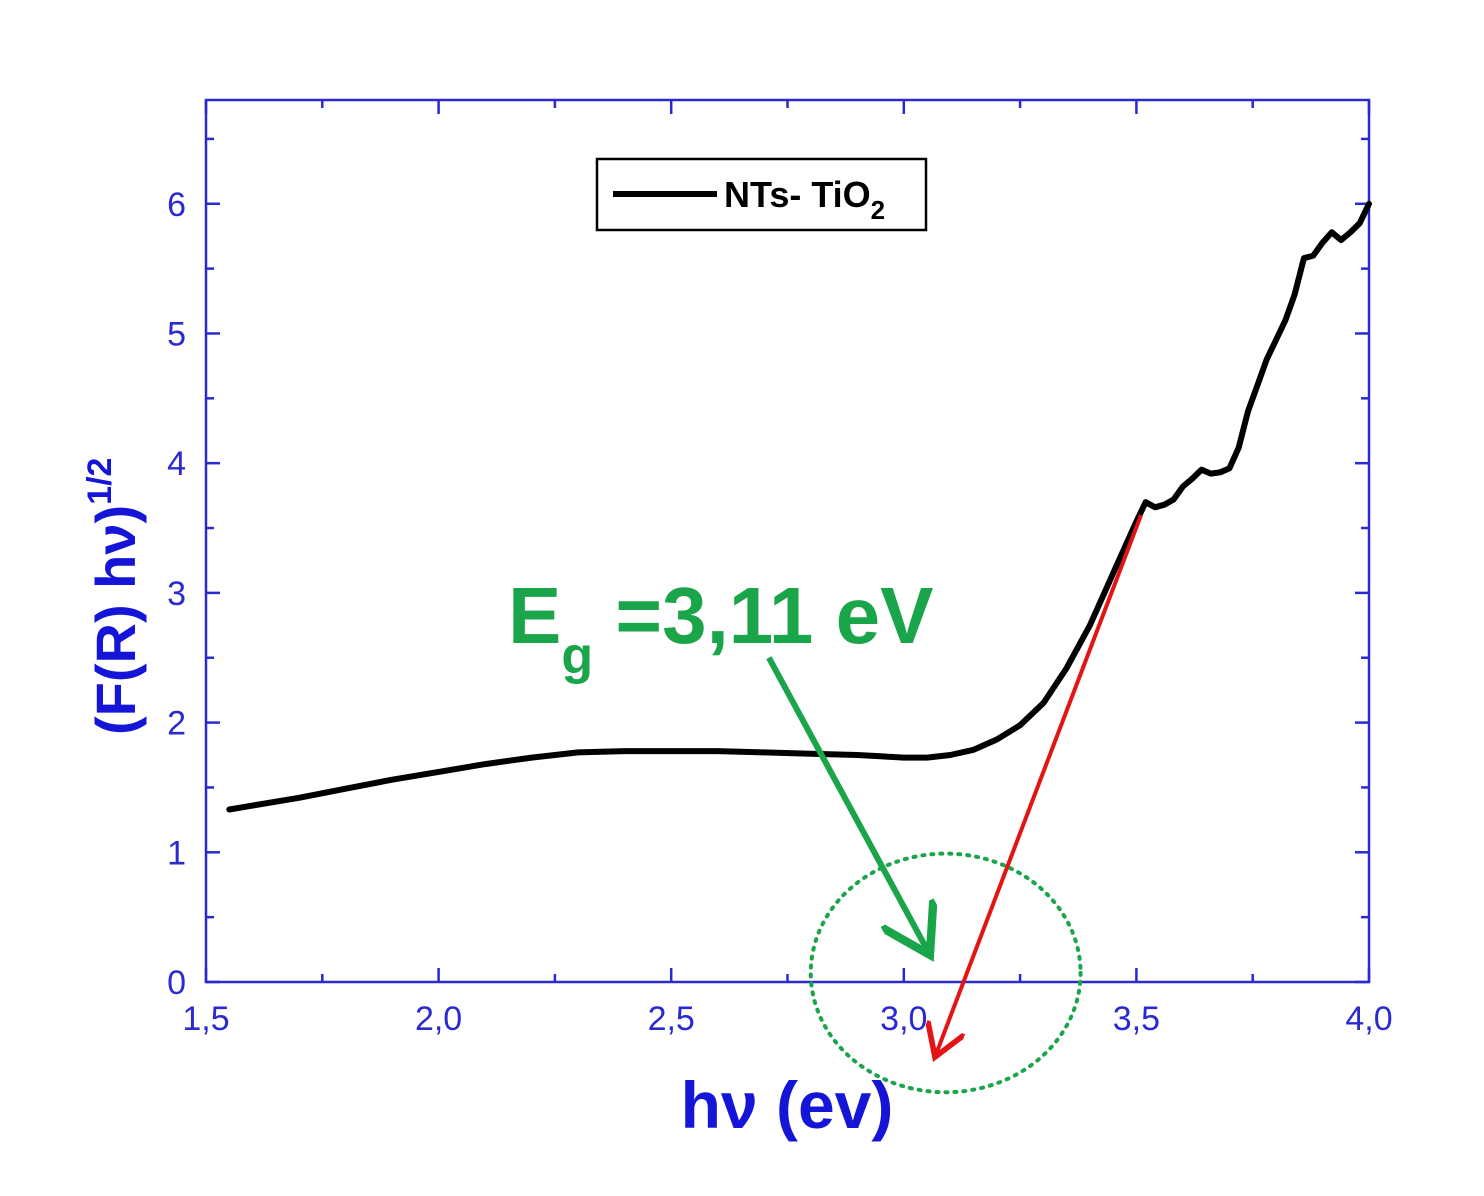 Image resolution: width=1484 pixels, height=1196 pixels. I want to click on annotation-arrow, so click(846, 803).